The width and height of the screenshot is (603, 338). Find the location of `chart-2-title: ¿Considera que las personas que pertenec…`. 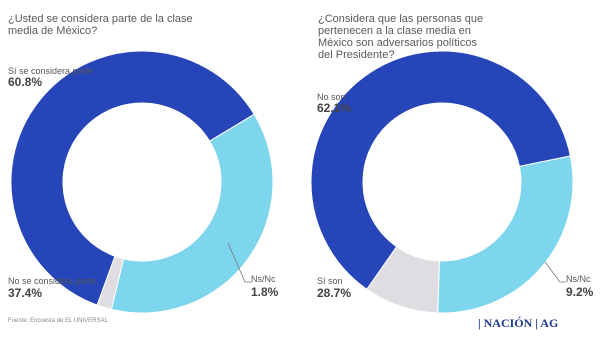

chart-2-title: ¿Considera que las personas que pertenec… is located at coordinates (401, 37).